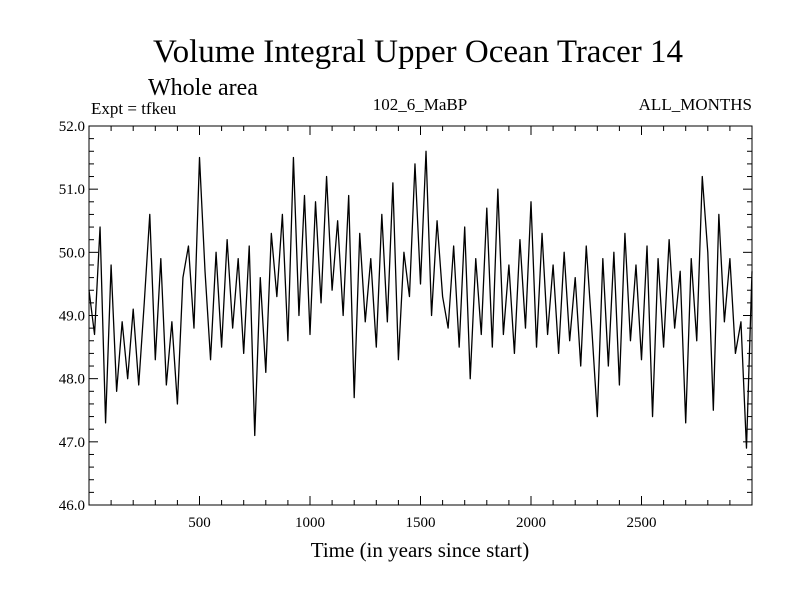 This screenshot has width=800, height=600. Describe the element at coordinates (72, 443) in the screenshot. I see `y-tick-label: 47.0` at that location.